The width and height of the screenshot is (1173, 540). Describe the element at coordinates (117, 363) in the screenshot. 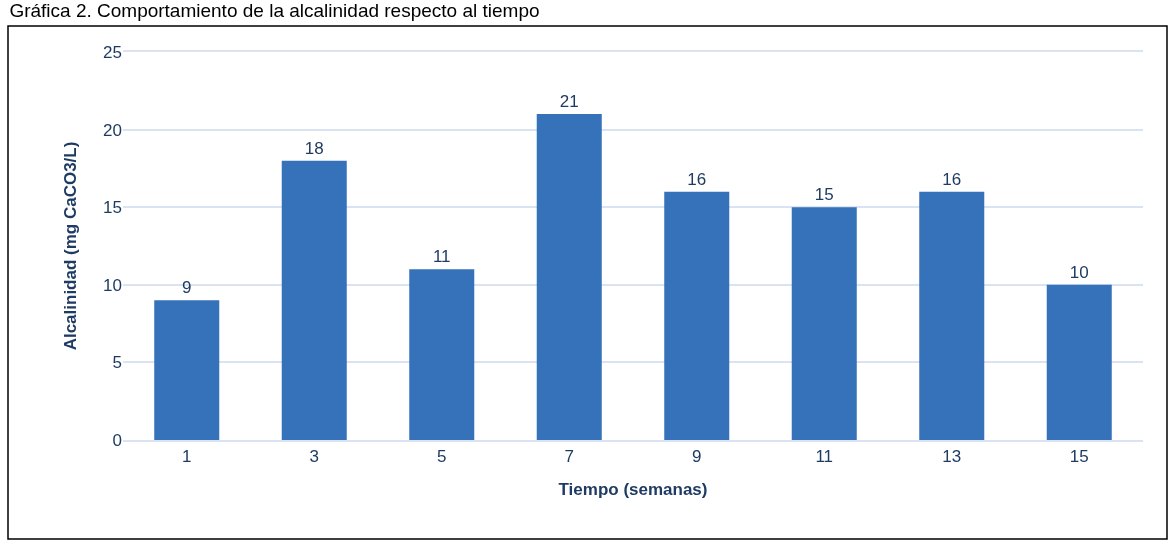

I see `y-tick-label: 5` at that location.